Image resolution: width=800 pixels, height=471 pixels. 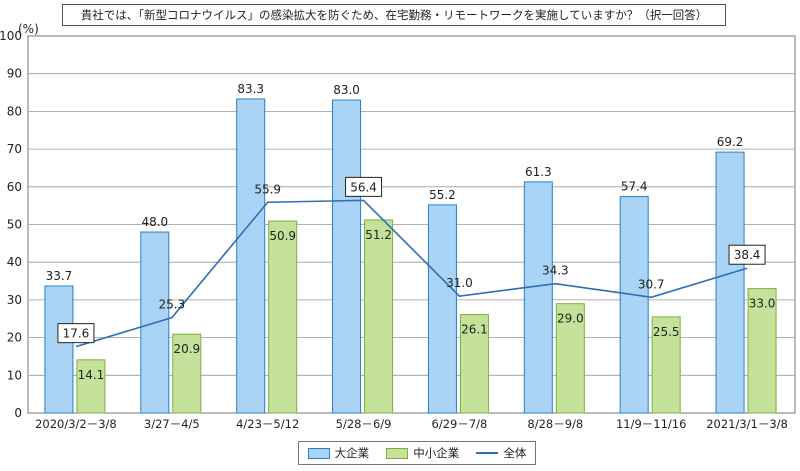 I want to click on line-value-label: 38.4, so click(x=747, y=255).